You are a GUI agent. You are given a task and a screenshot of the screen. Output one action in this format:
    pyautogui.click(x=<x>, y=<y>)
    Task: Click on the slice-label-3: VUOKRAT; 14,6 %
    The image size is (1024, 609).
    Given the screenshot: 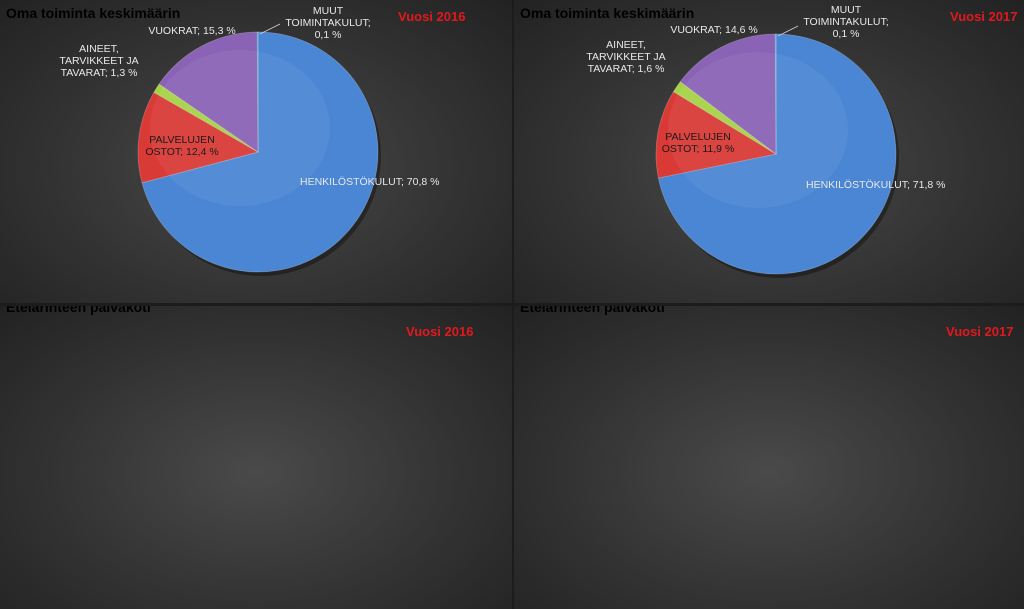 What is the action you would take?
    pyautogui.click(x=713, y=30)
    